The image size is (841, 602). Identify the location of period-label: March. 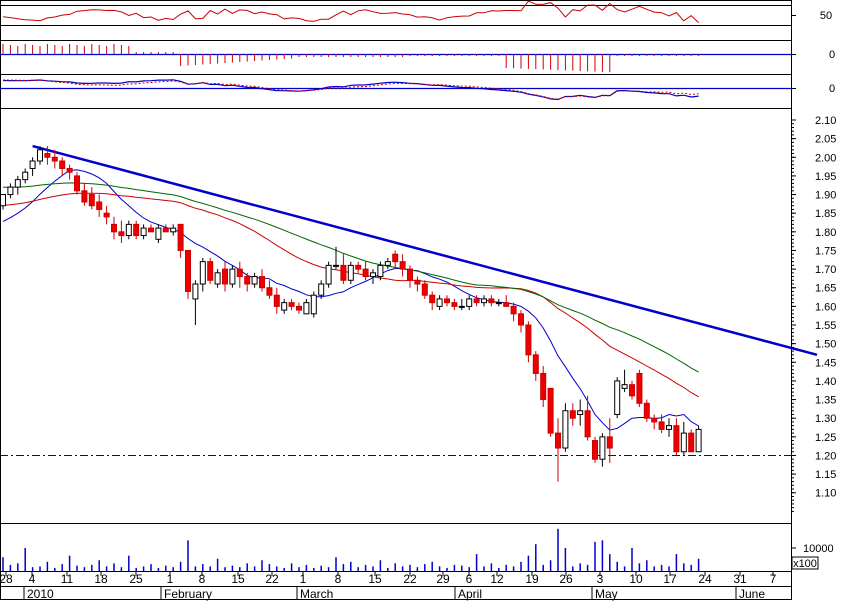
(316, 594).